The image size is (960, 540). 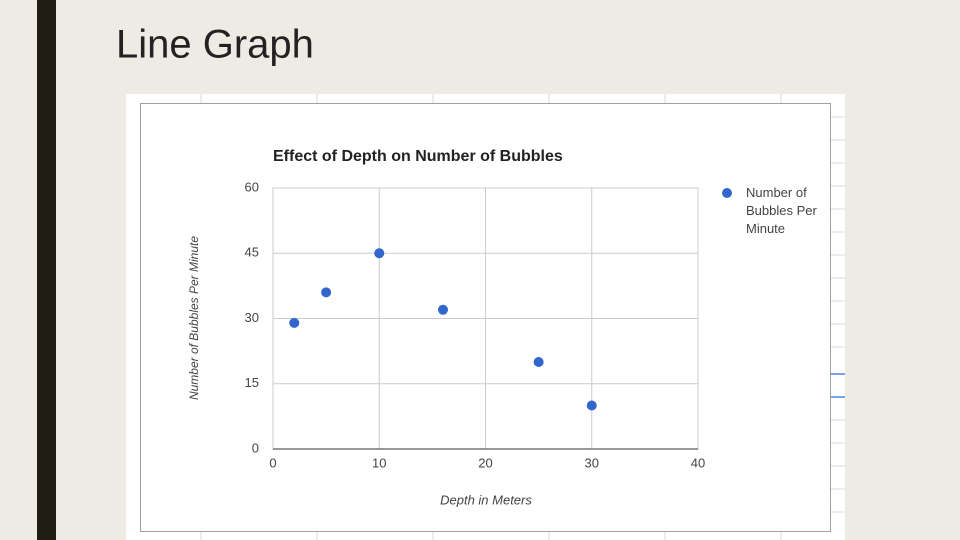 What do you see at coordinates (592, 462) in the screenshot?
I see `x-tick-label: 30` at bounding box center [592, 462].